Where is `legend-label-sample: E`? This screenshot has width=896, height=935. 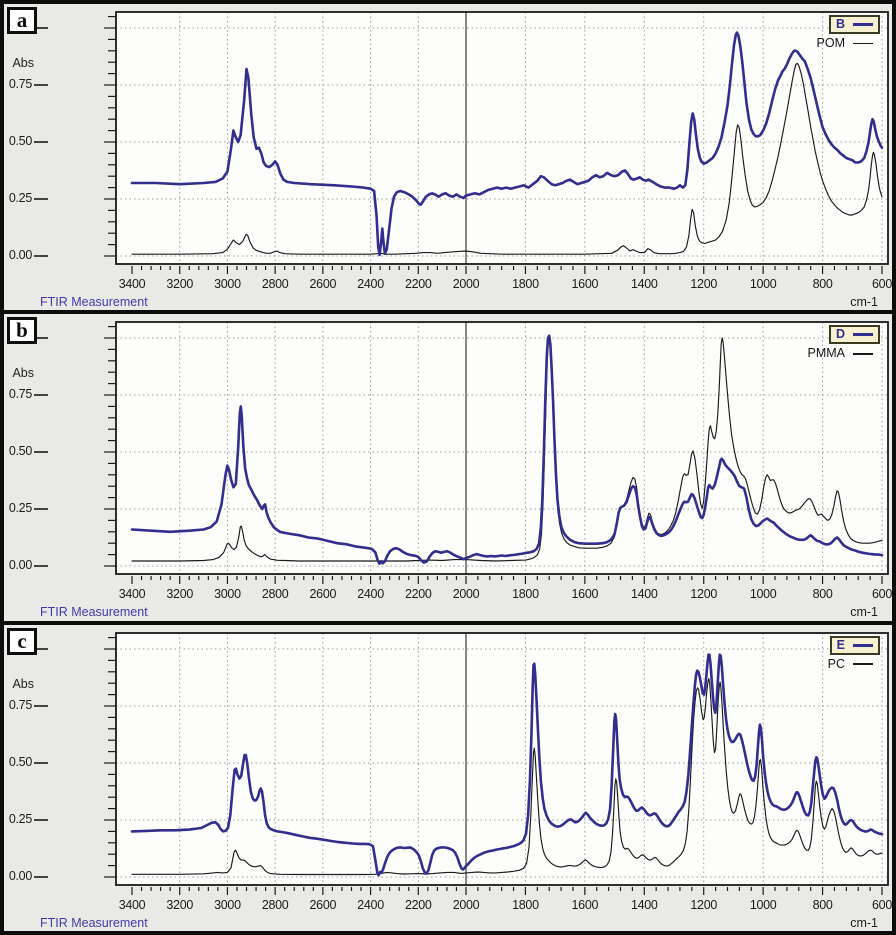 legend-label-sample: E is located at coordinates (840, 644).